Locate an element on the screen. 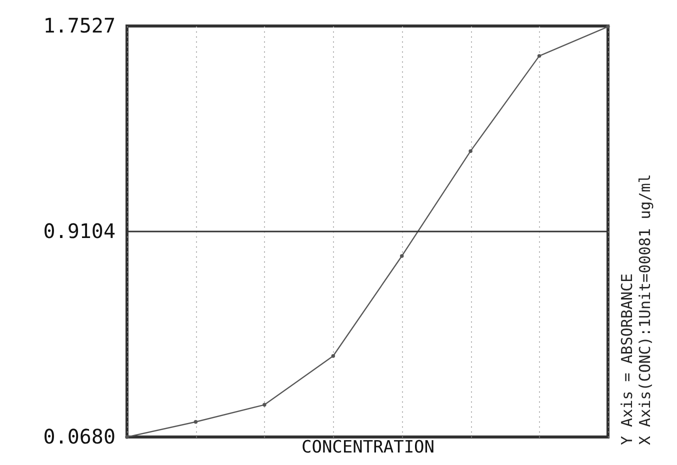 This screenshot has width=677, height=465. y-tick-label: 1.7527 is located at coordinates (79, 26).